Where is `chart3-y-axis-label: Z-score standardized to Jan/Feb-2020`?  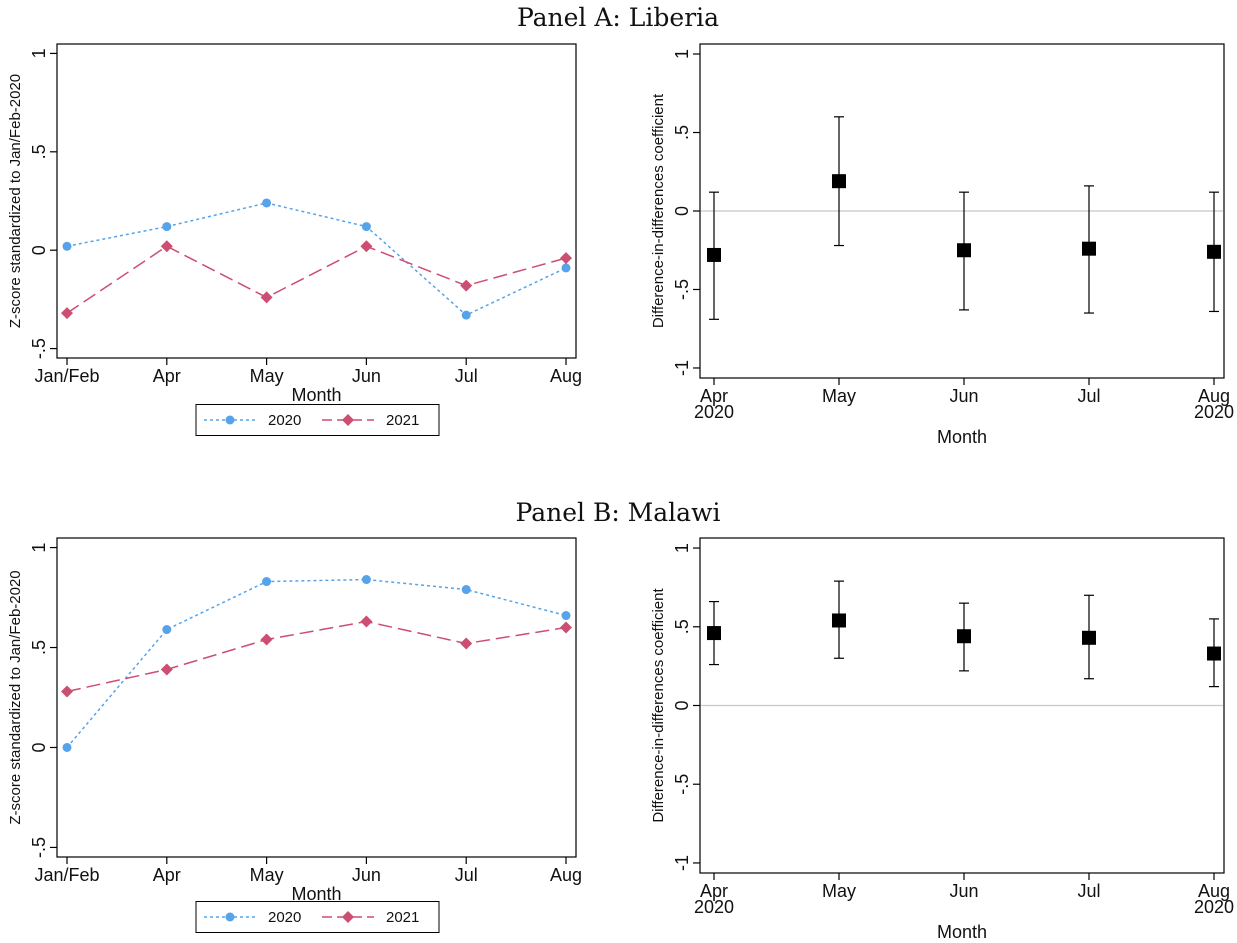 chart3-y-axis-label: Z-score standardized to Jan/Feb-2020 is located at coordinates (15, 697).